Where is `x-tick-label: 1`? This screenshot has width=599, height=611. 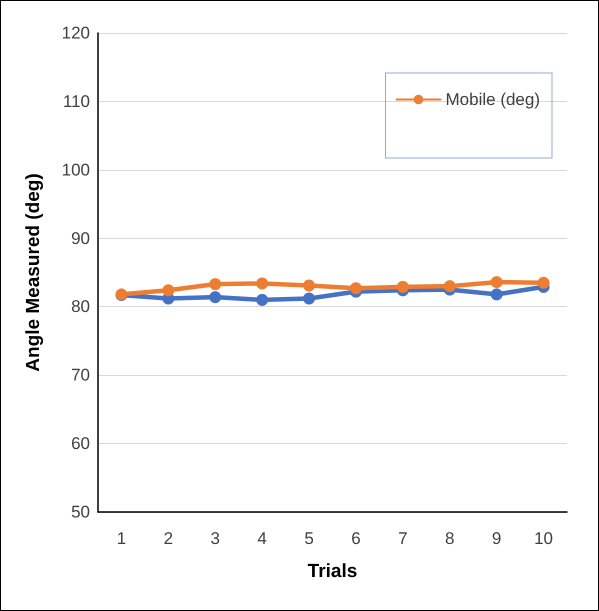 x-tick-label: 1 is located at coordinates (121, 538).